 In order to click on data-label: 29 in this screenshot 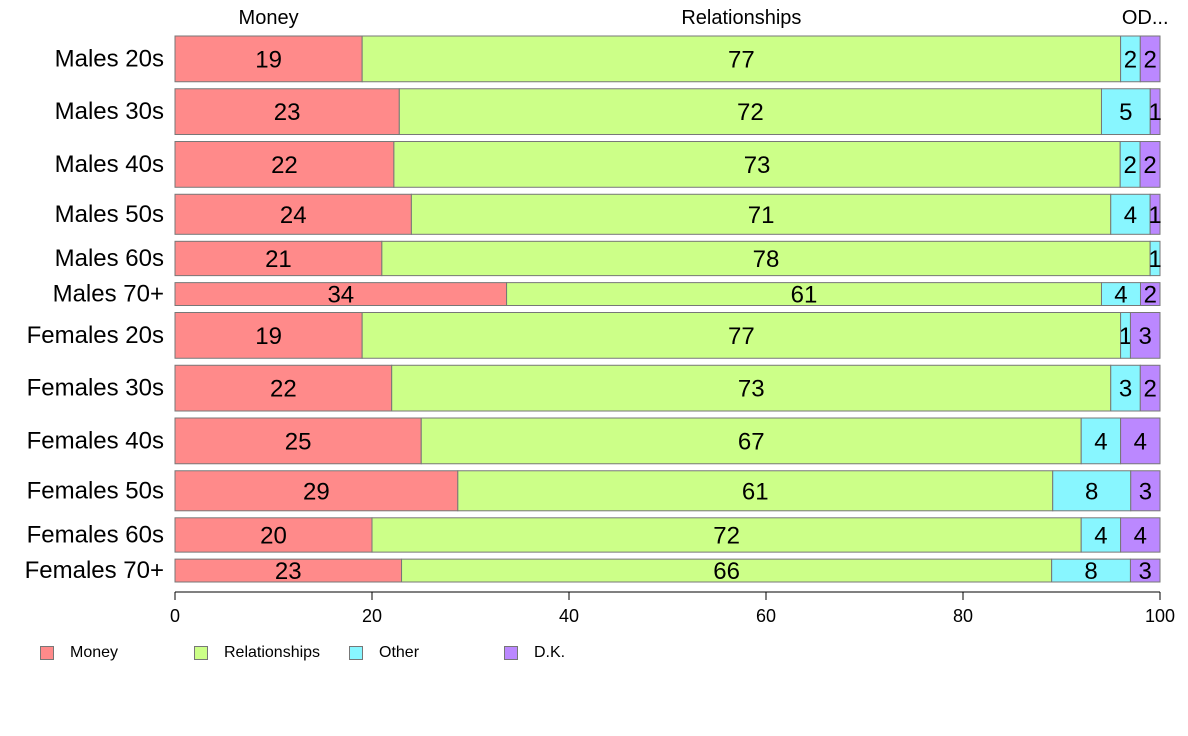, I will do `click(316, 491)`.